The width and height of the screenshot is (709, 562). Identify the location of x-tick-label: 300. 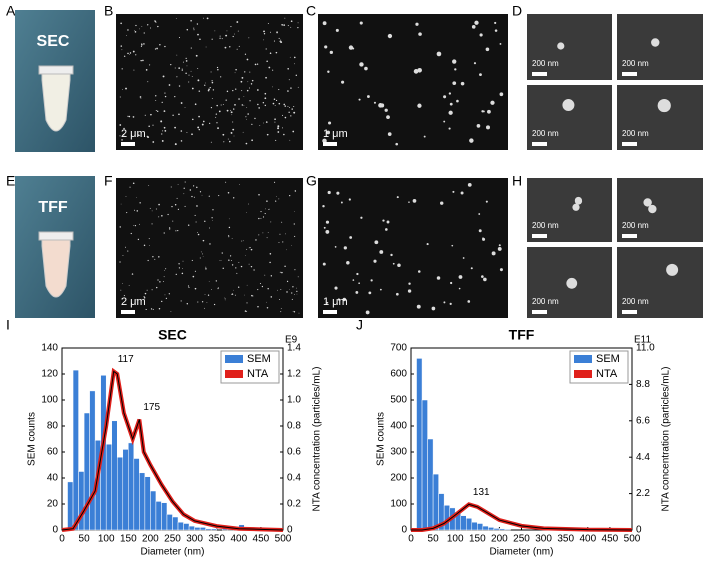
(194, 539).